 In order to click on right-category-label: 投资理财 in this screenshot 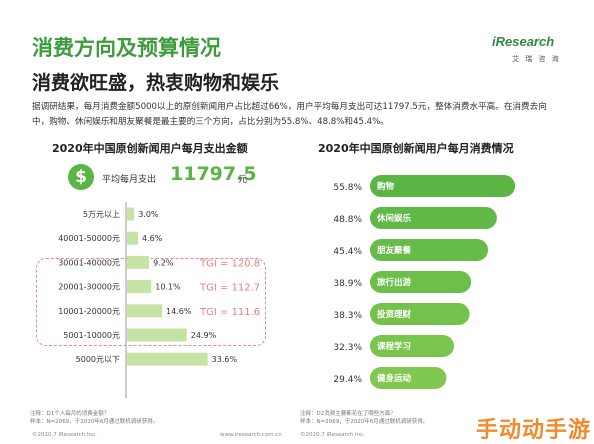, I will do `click(394, 314)`.